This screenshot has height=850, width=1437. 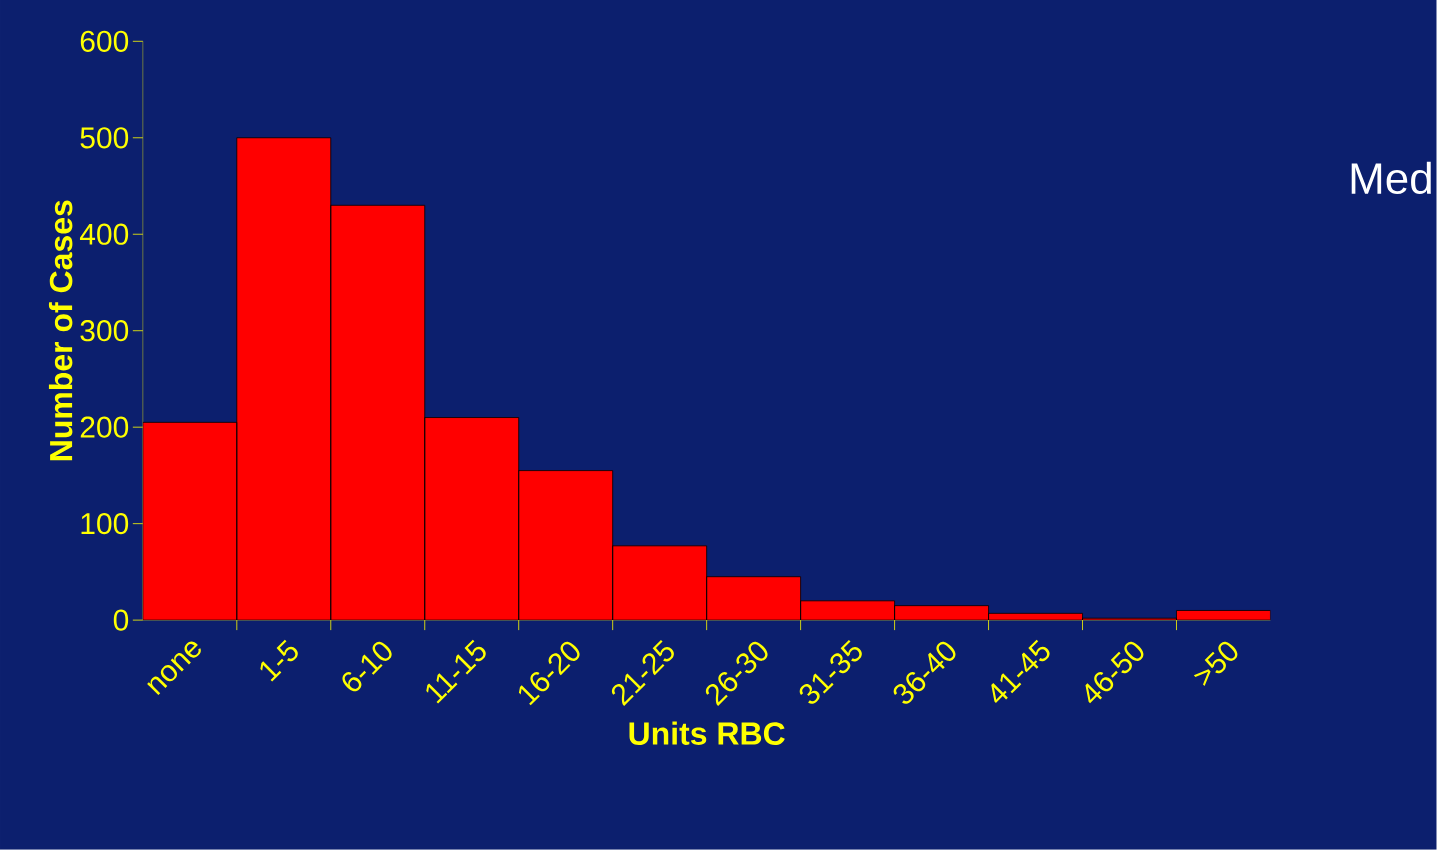 What do you see at coordinates (104, 234) in the screenshot?
I see `y-tick-label: 400` at bounding box center [104, 234].